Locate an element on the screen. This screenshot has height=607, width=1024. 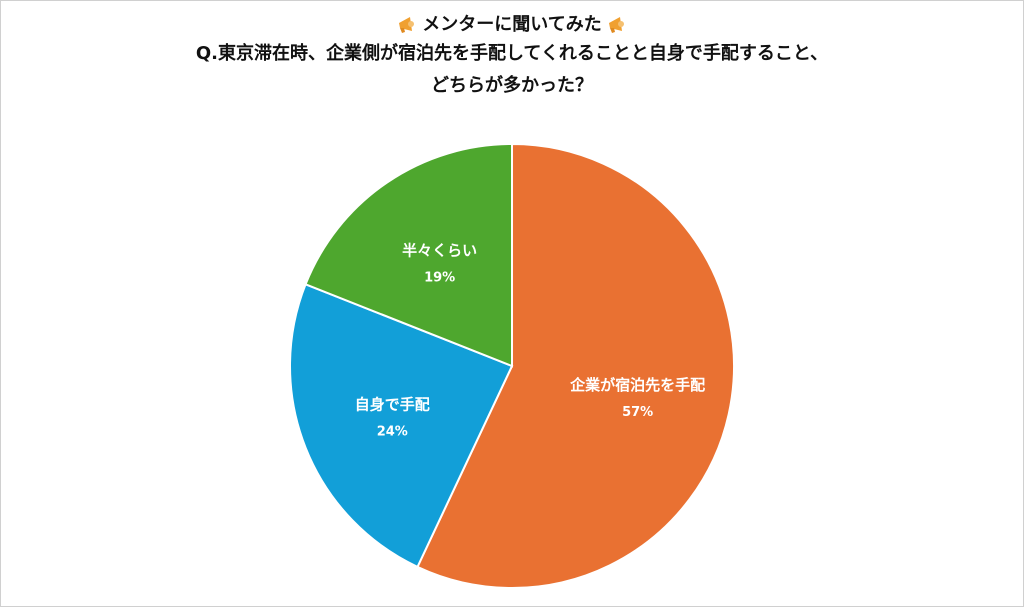
slice-category-label: 半々くらい is located at coordinates (439, 251).